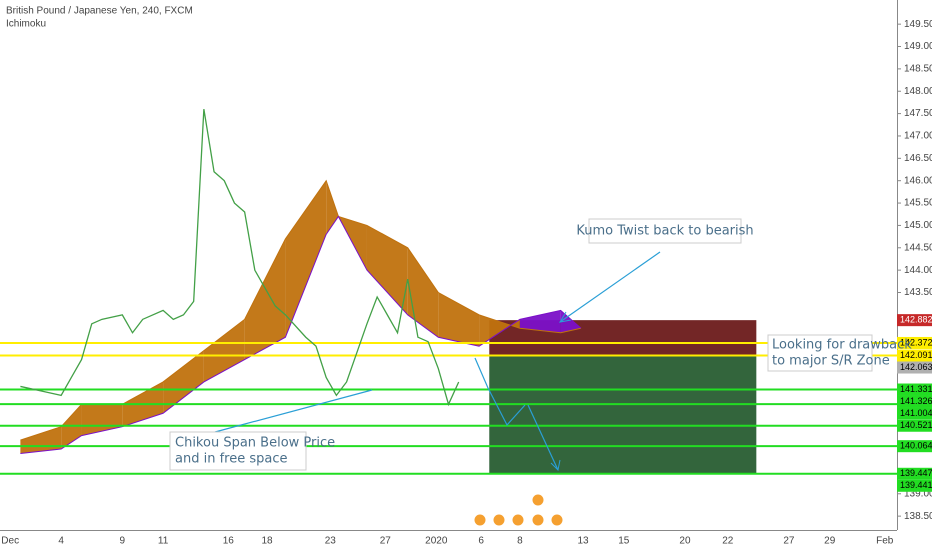 This screenshot has height=550, width=932. Describe the element at coordinates (520, 541) in the screenshot. I see `x-tick-label: 8` at that location.